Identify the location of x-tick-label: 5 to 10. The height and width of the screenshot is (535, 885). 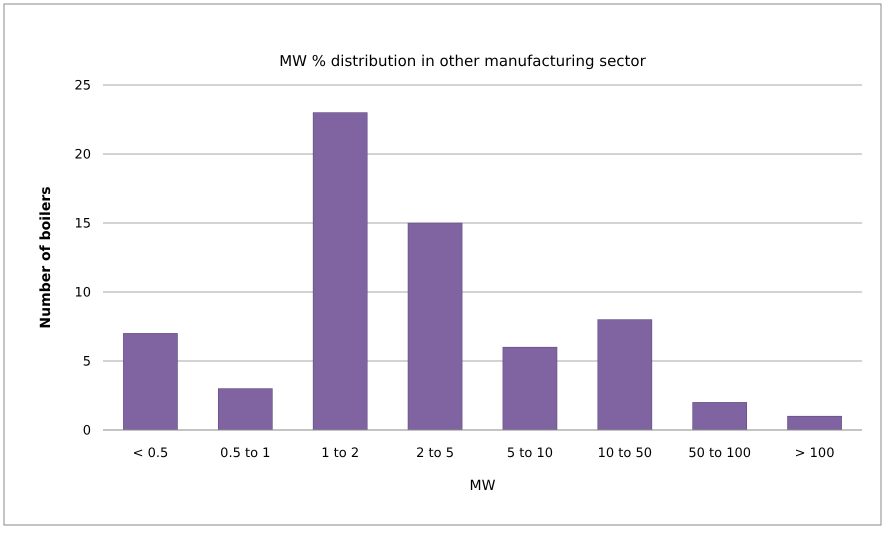
(530, 453).